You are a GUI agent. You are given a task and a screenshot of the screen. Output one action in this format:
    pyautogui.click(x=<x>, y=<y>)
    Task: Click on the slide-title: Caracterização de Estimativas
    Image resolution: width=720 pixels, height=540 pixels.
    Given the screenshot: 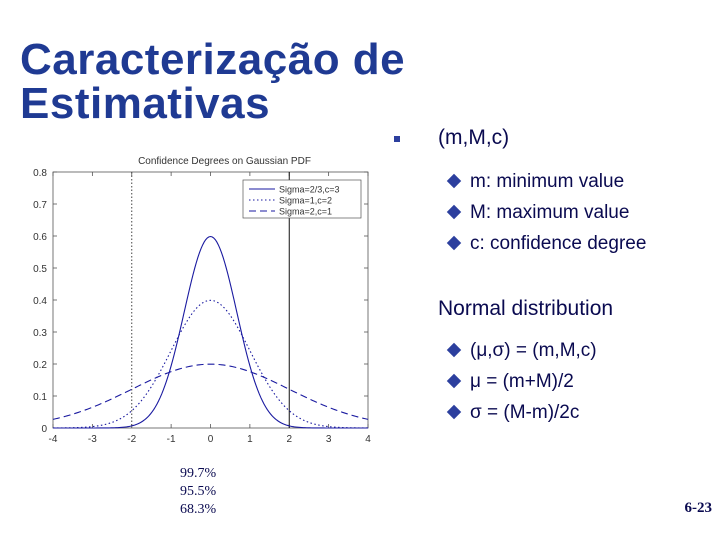 What is the action you would take?
    pyautogui.click(x=212, y=82)
    